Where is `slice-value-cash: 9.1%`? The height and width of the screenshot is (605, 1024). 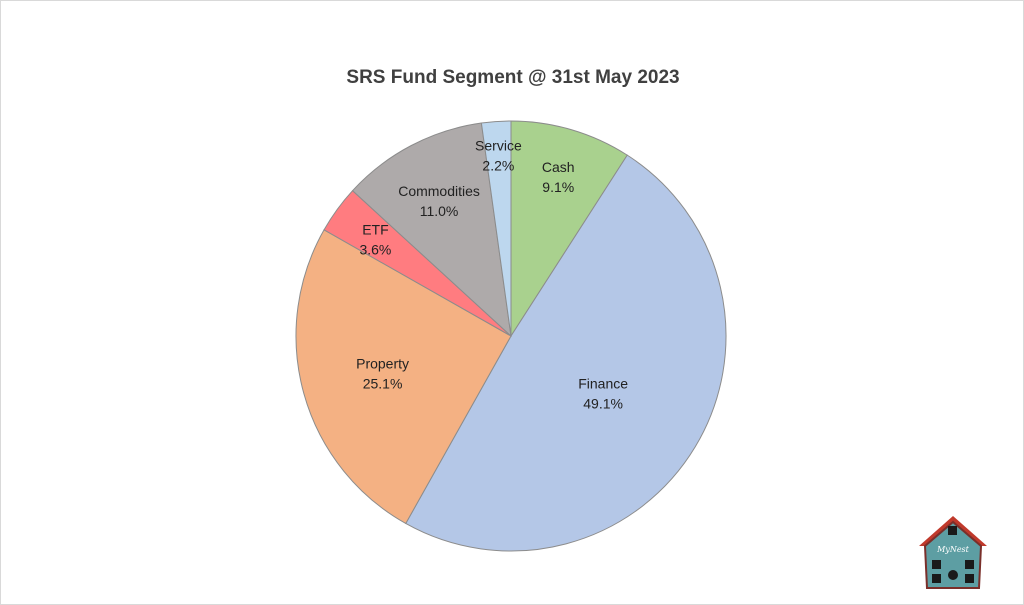 slice-value-cash: 9.1% is located at coordinates (558, 187).